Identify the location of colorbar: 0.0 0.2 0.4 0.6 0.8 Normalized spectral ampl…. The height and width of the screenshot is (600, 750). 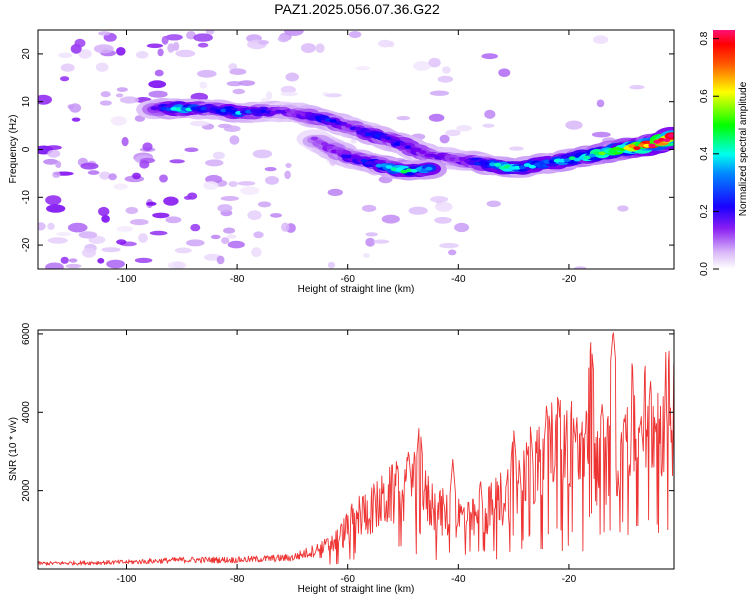
(724, 153).